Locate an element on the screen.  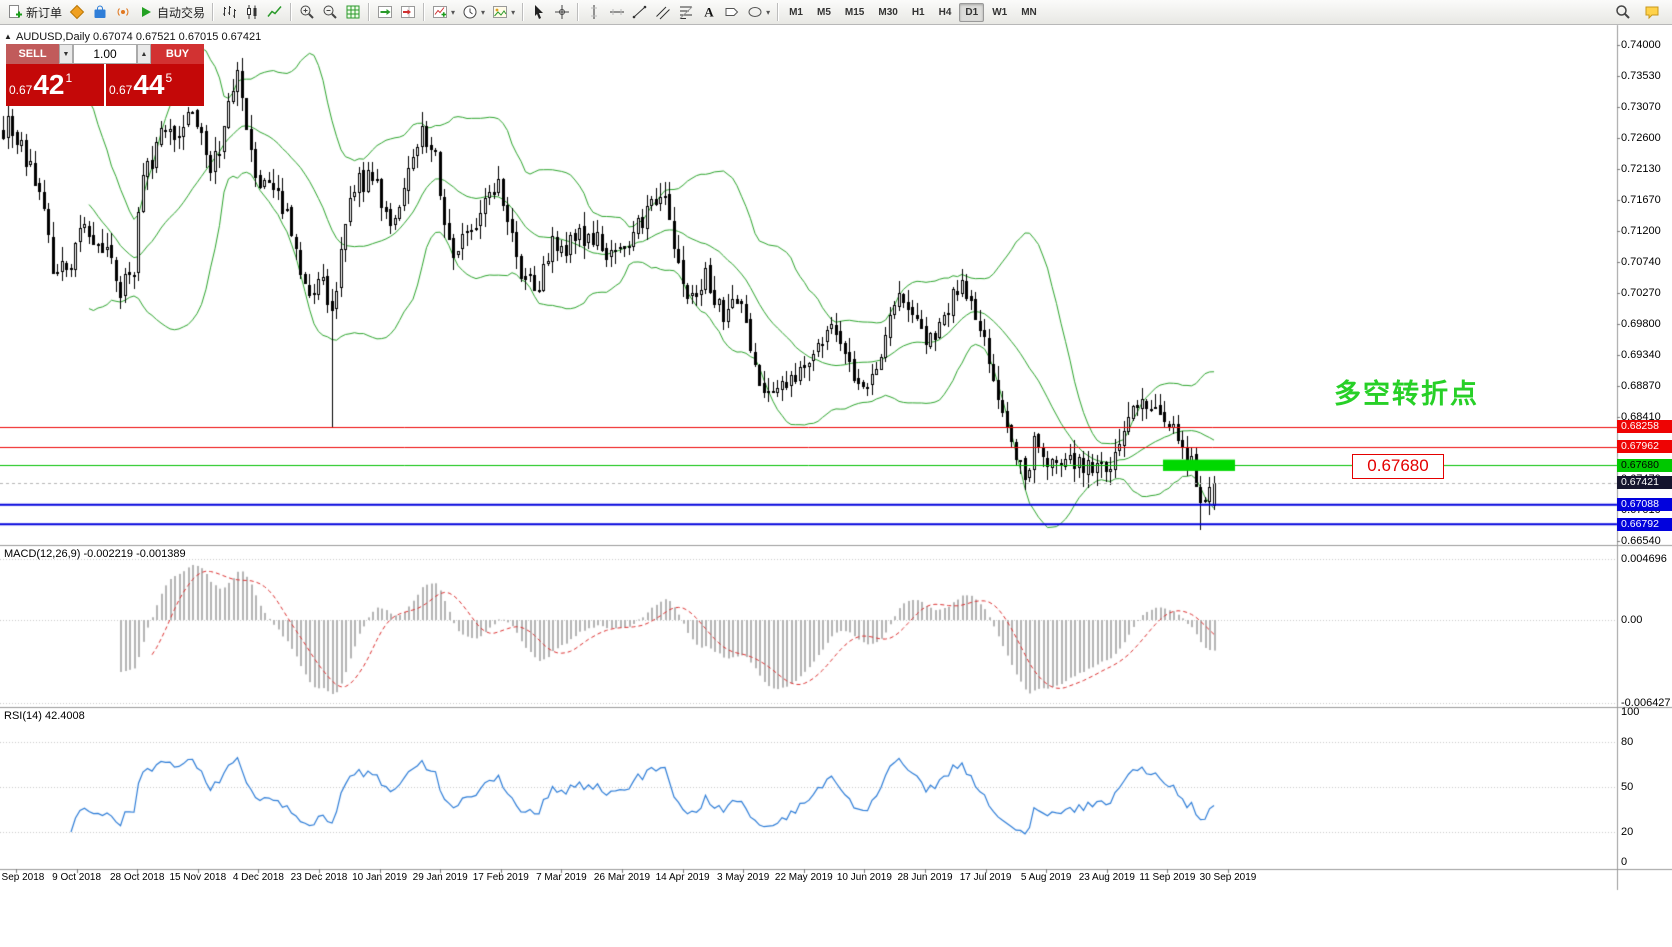
shapes-button: ▾ is located at coordinates (758, 12).